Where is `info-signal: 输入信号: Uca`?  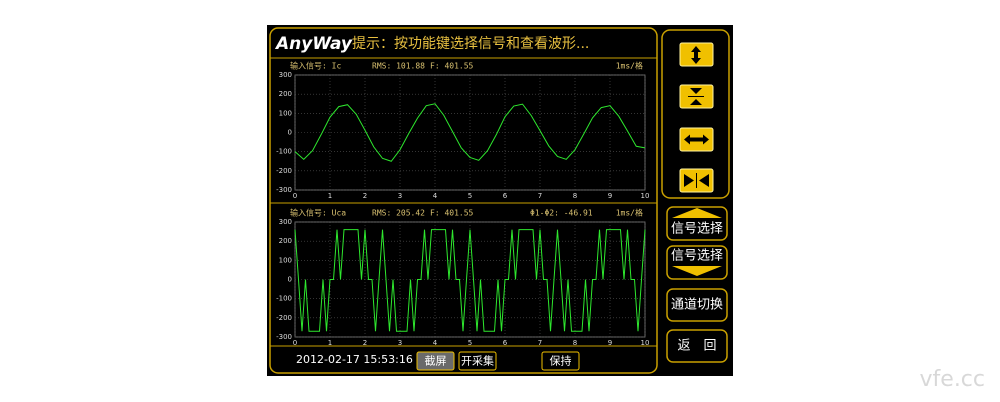 info-signal: 输入信号: Uca is located at coordinates (318, 213).